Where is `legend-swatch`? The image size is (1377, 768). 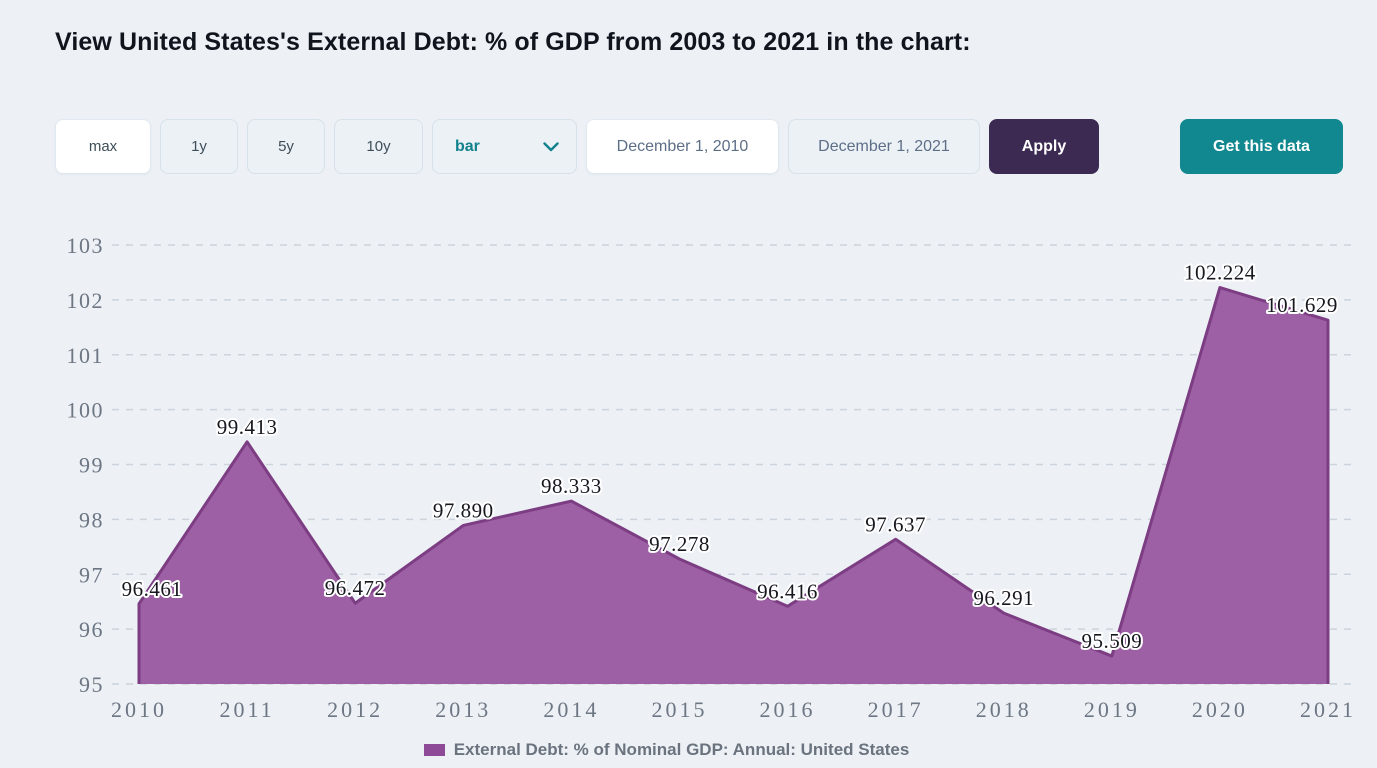 legend-swatch is located at coordinates (434, 750).